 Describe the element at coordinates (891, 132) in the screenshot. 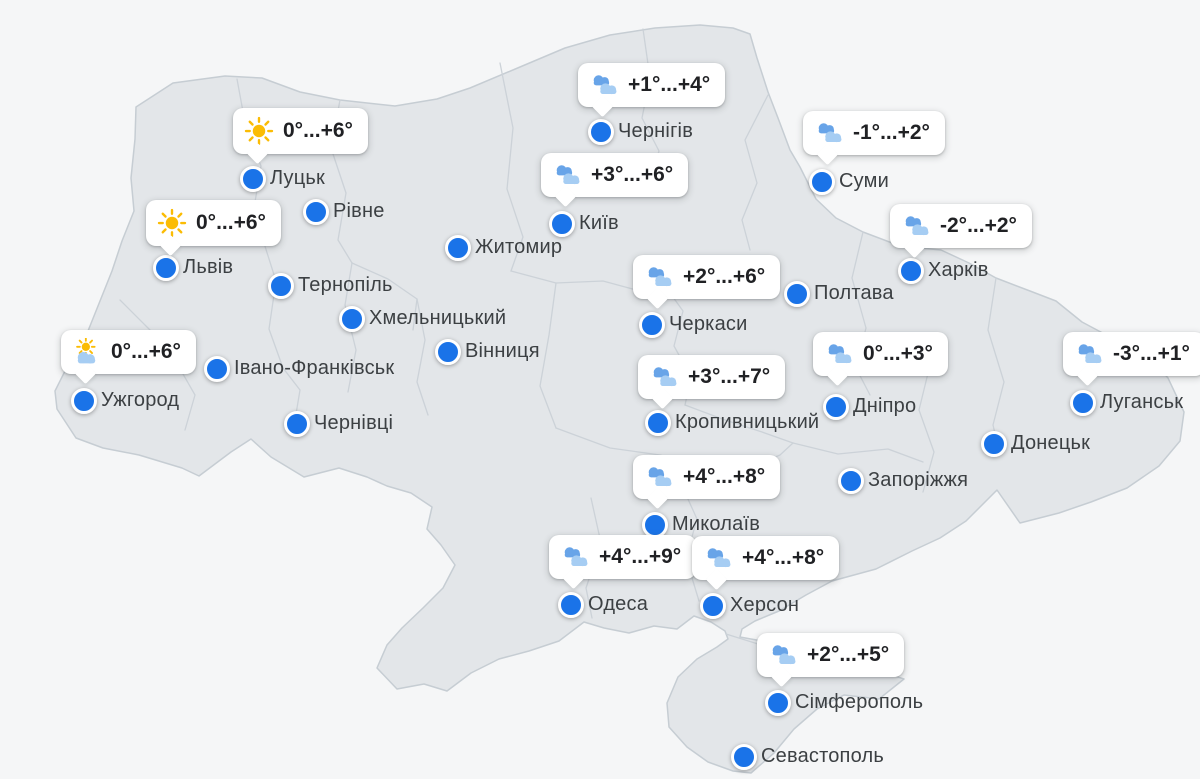

I see `temperature-range: -1°...+2°` at that location.